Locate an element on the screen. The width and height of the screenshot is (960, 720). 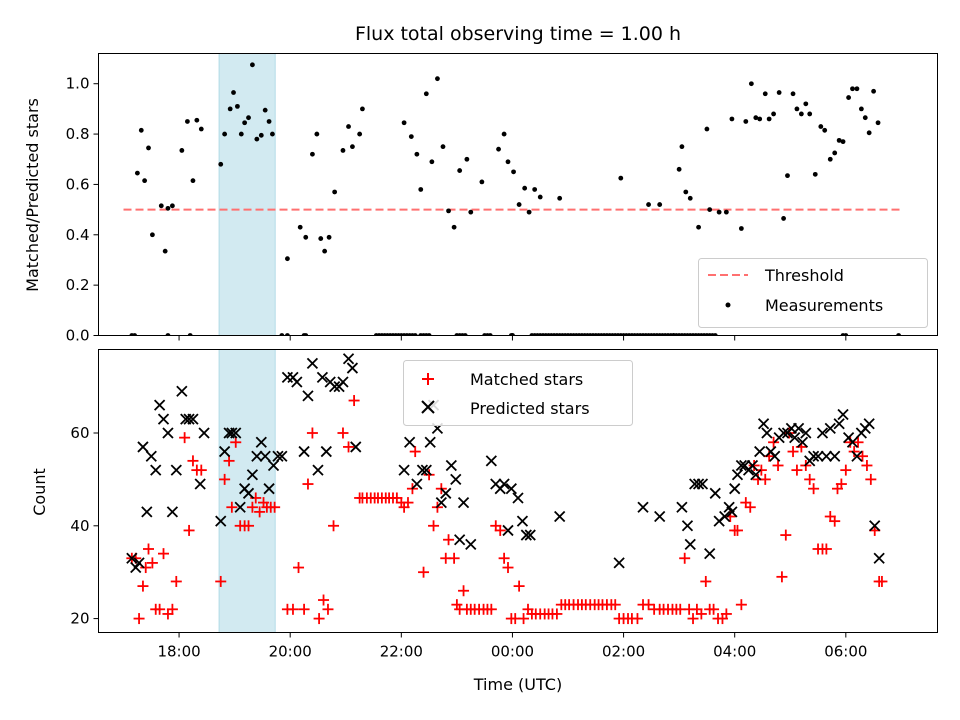
matched-stars-legend-label: Matched stars is located at coordinates (526, 379).